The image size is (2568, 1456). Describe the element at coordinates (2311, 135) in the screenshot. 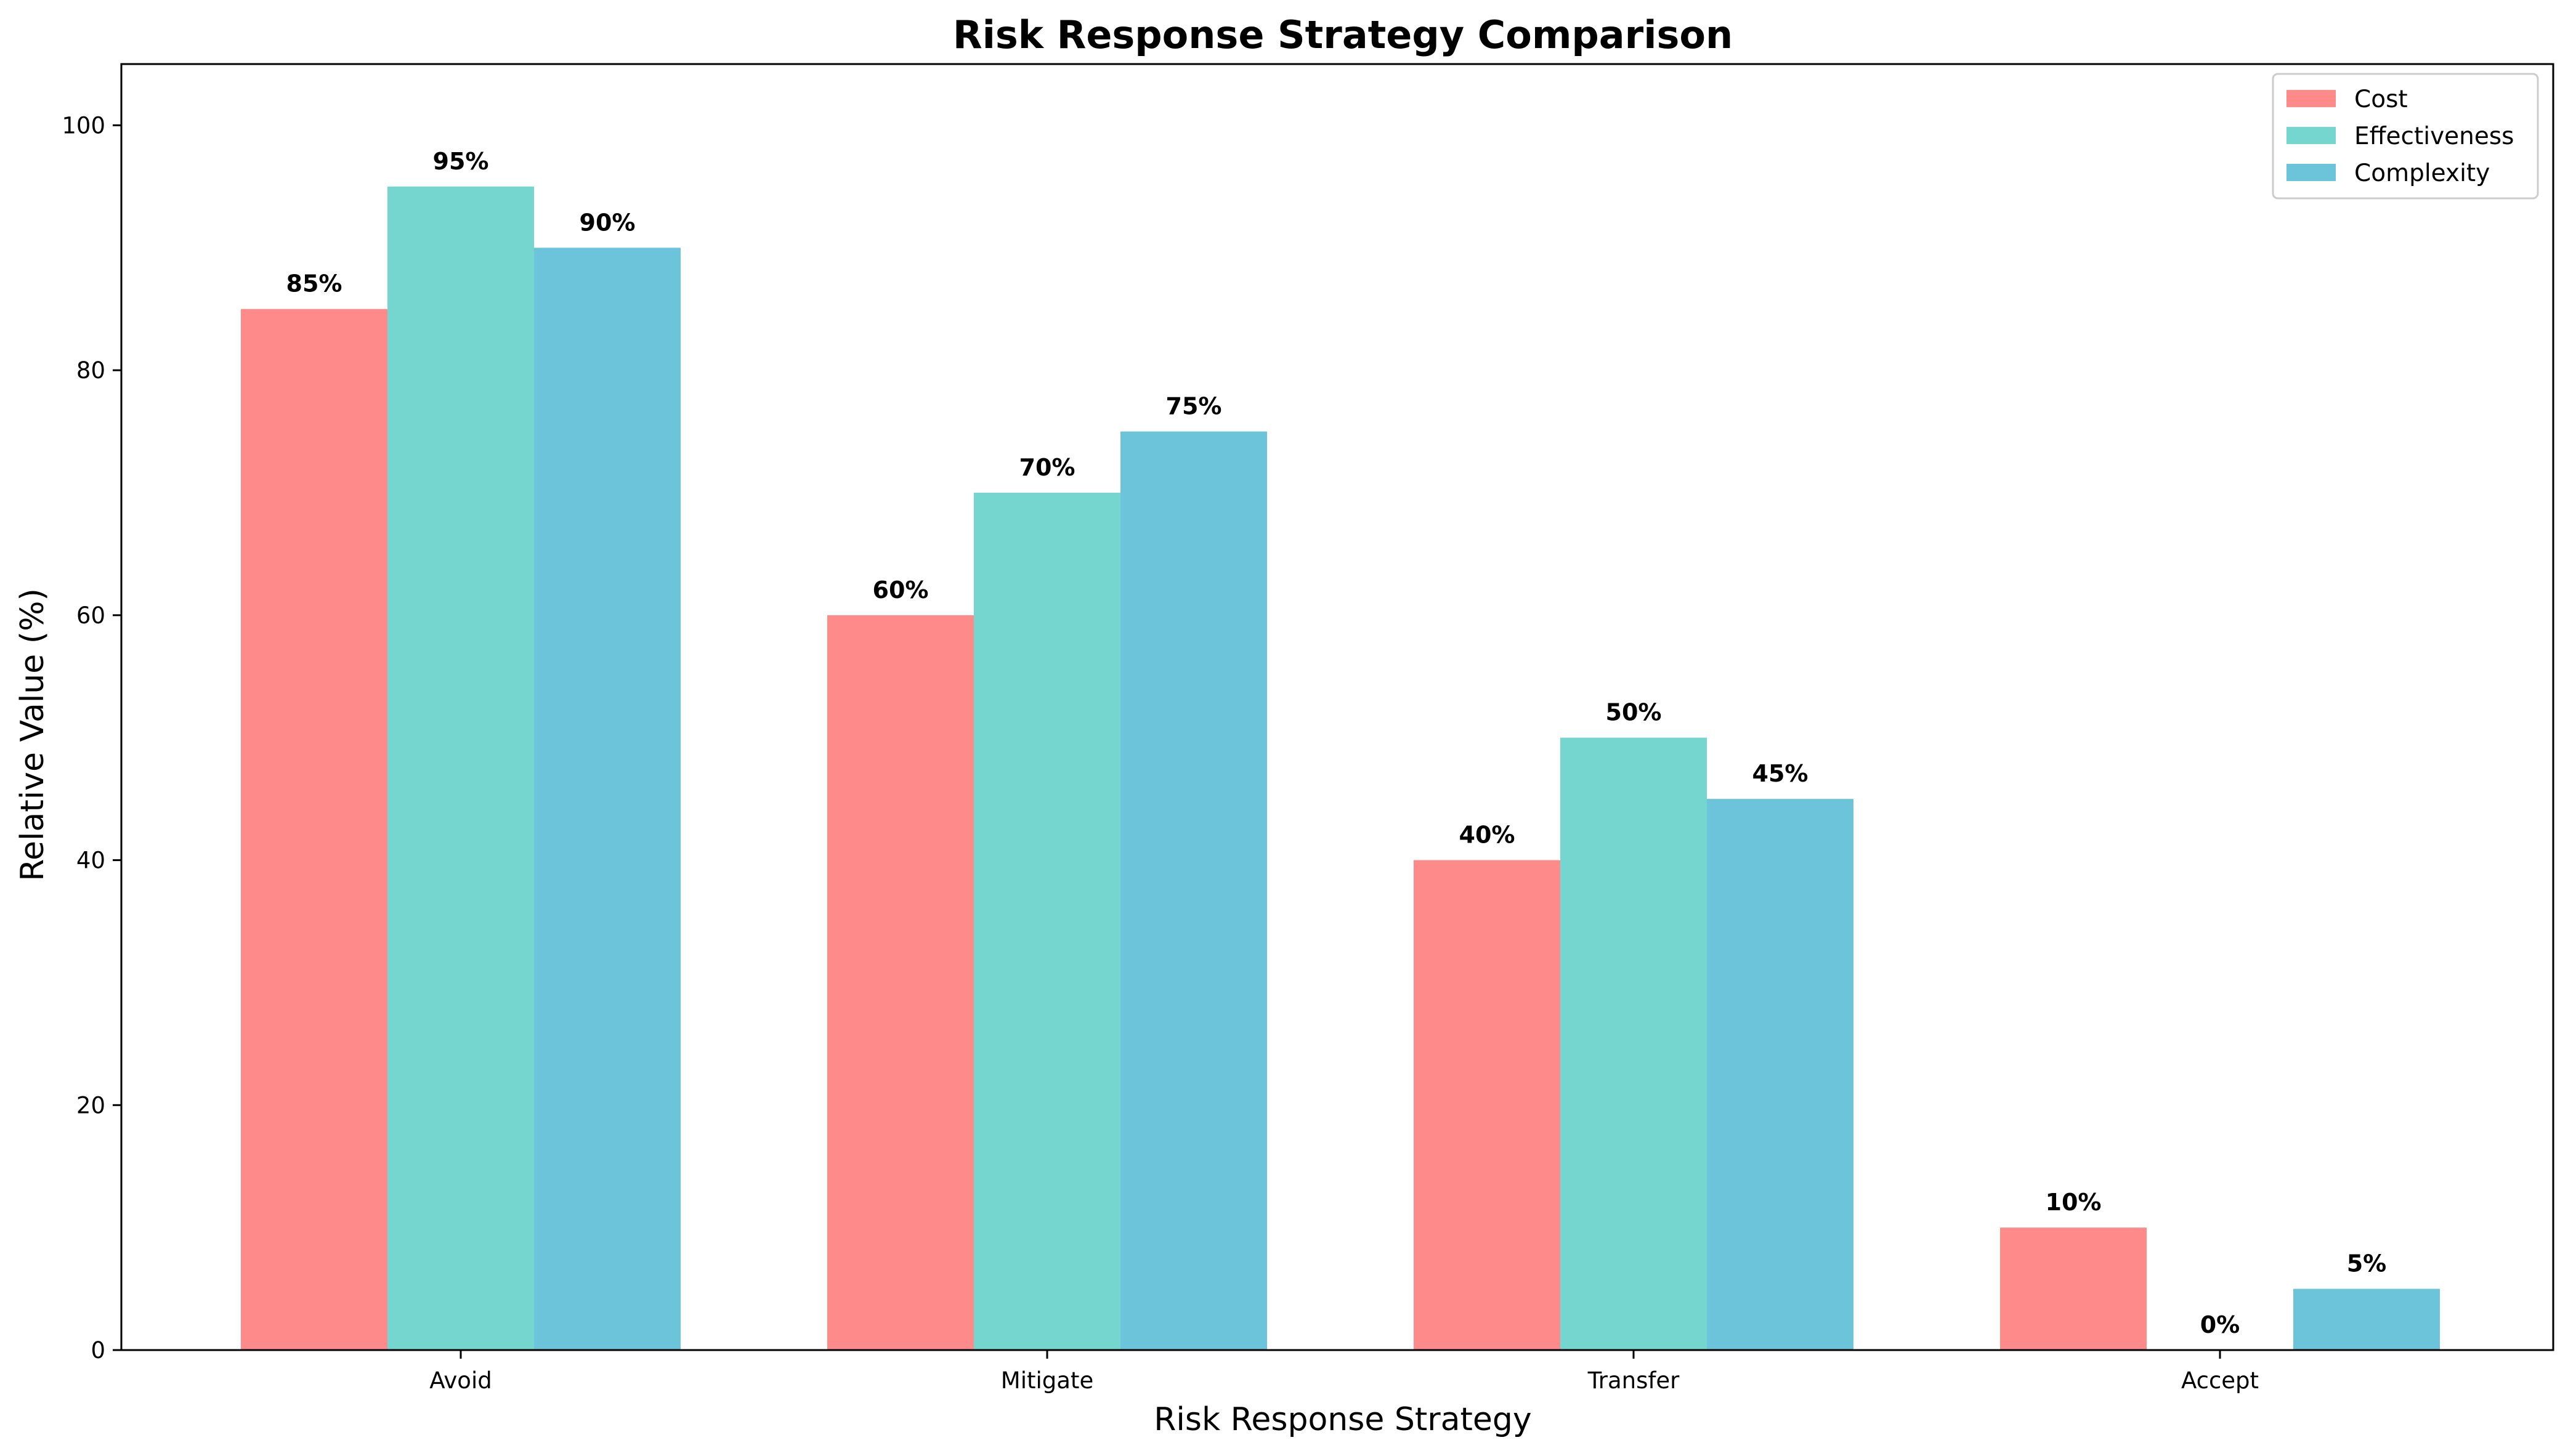

I see `legend-swatch-effectiveness` at that location.